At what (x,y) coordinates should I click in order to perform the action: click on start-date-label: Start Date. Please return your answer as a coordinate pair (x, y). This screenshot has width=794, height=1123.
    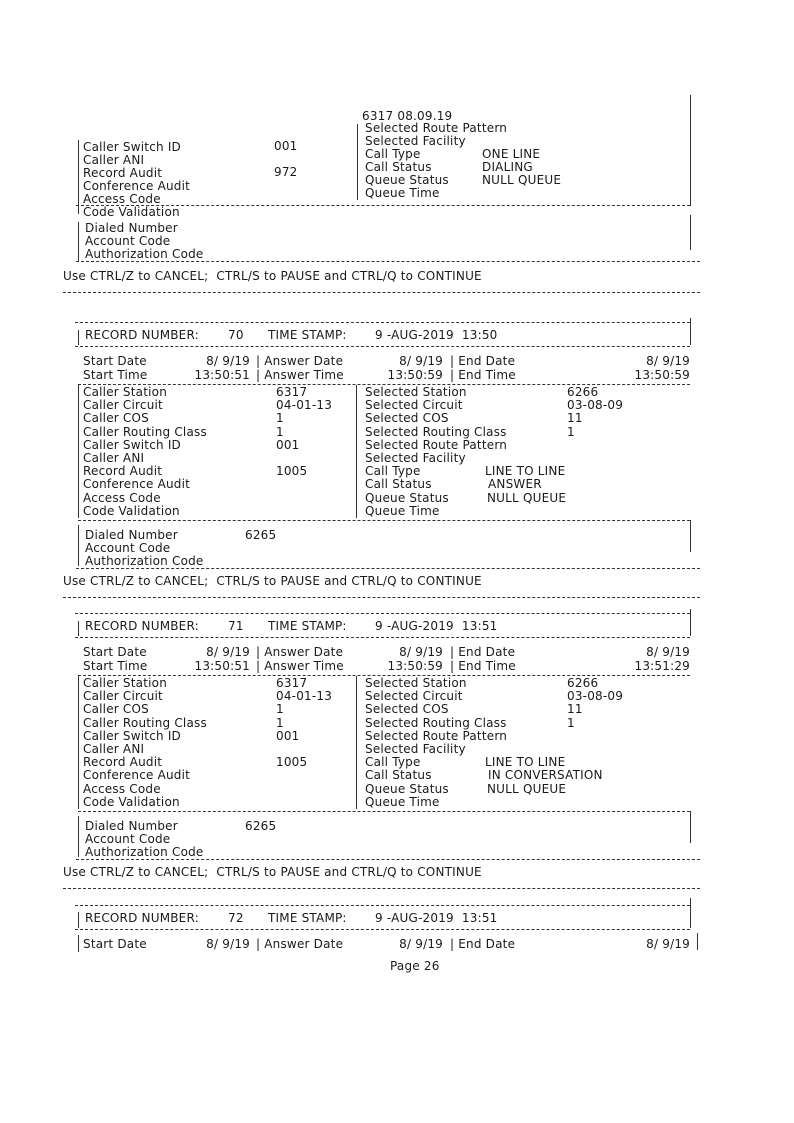
    Looking at the image, I should click on (115, 652).